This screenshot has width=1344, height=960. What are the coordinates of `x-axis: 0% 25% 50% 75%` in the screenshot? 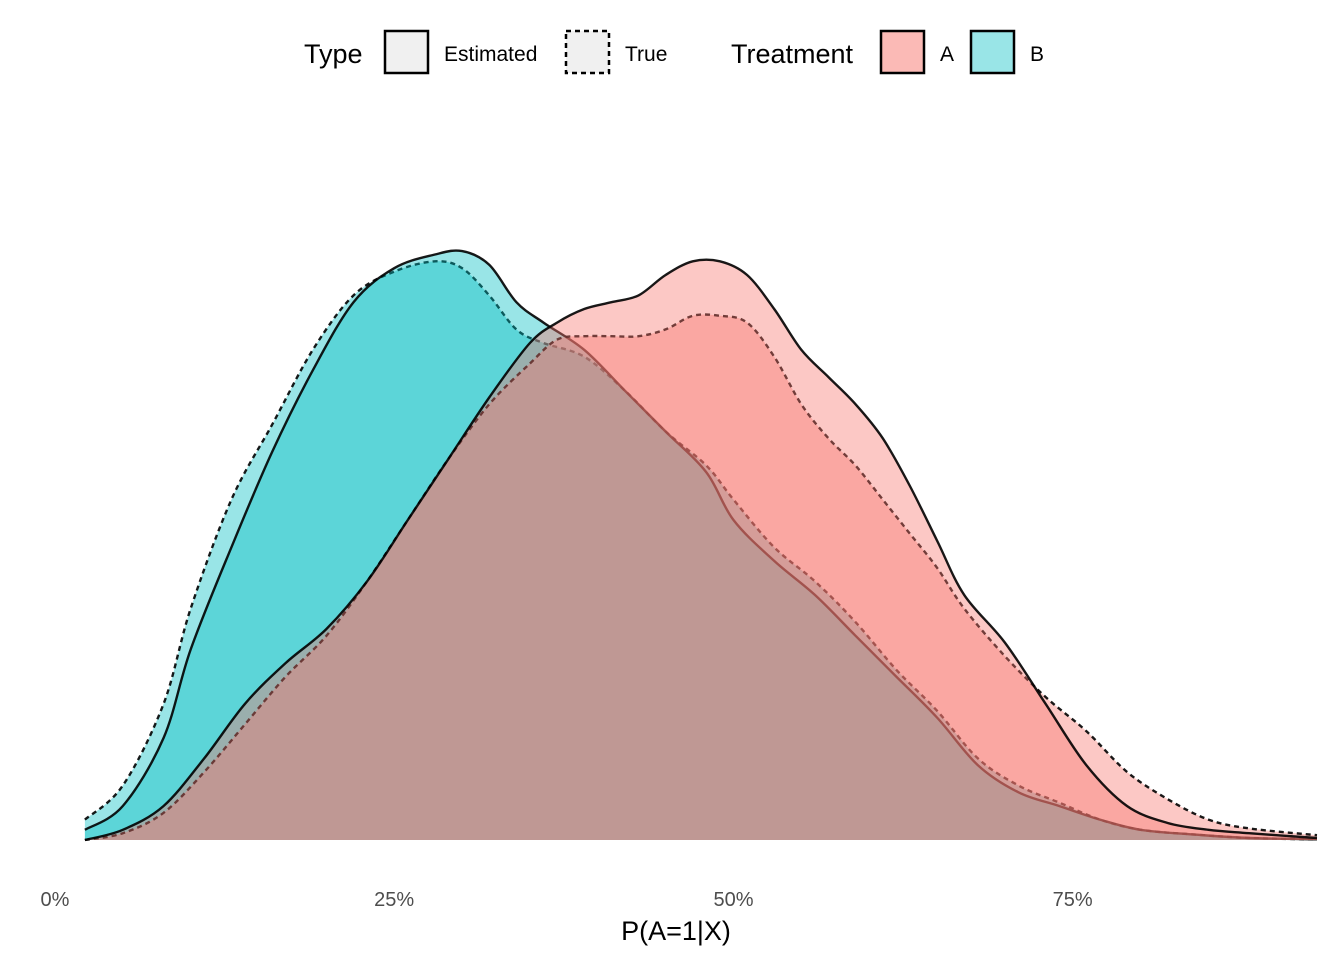 It's located at (567, 900).